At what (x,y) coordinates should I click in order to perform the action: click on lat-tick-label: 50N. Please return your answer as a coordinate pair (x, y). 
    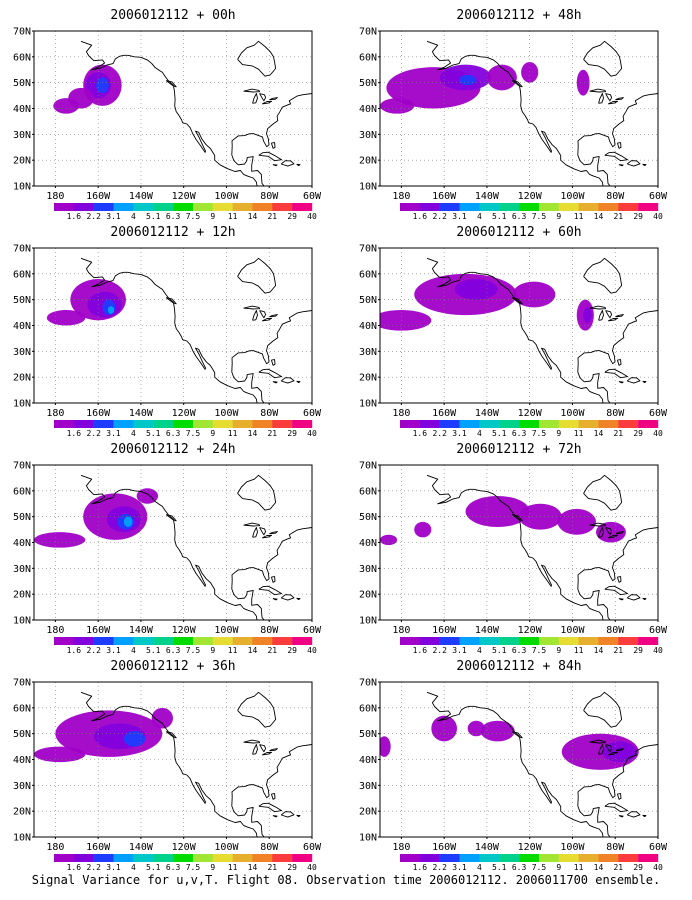
    Looking at the image, I should click on (368, 517).